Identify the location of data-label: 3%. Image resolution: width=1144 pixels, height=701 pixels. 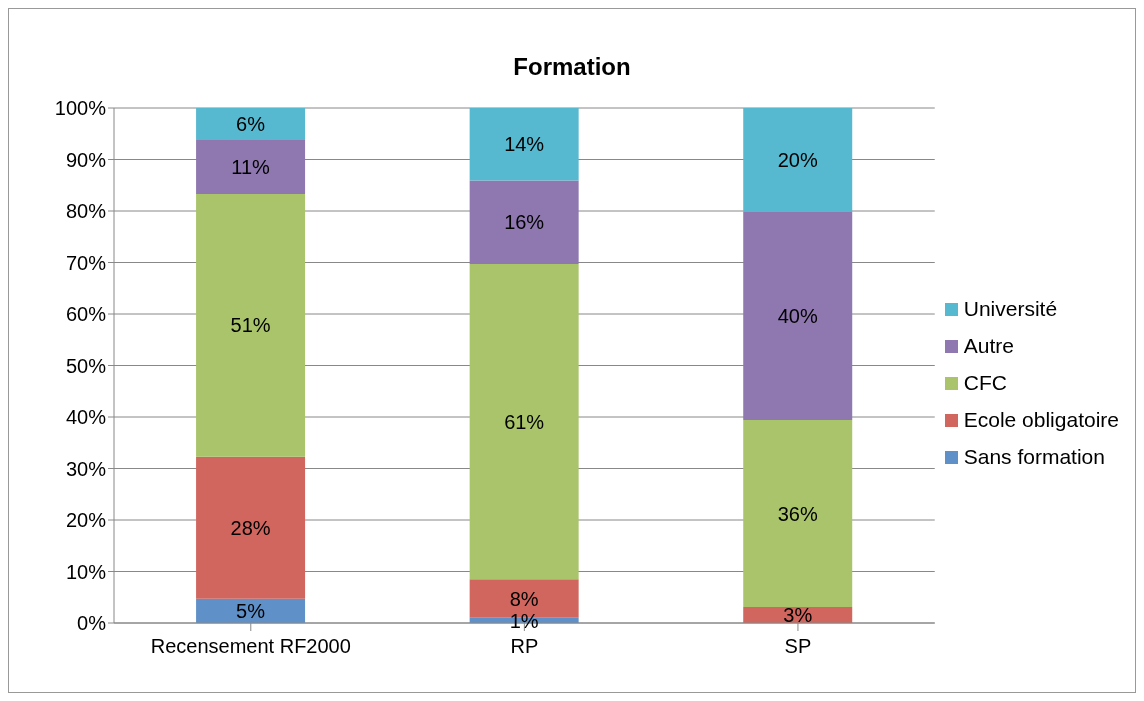
(798, 615).